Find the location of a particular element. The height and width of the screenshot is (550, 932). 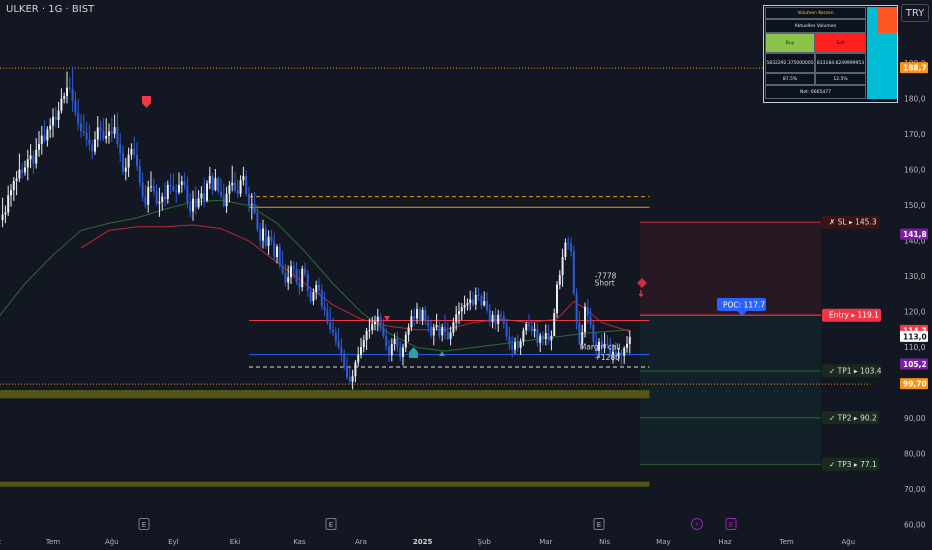

currency-button: TRY is located at coordinates (915, 13).